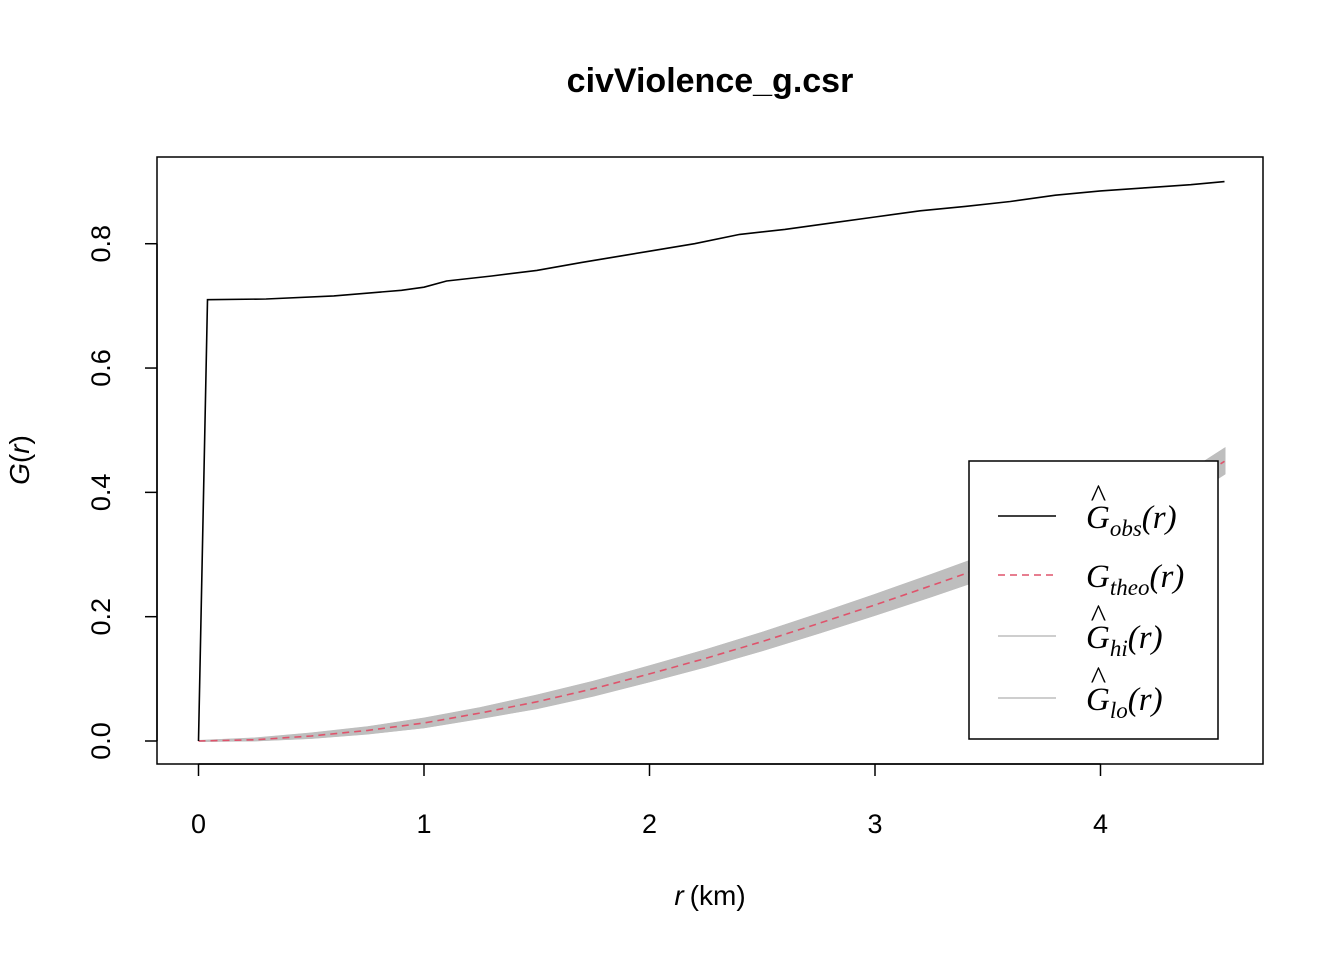 Image resolution: width=1344 pixels, height=960 pixels. I want to click on x-tick-label: 0, so click(198, 824).